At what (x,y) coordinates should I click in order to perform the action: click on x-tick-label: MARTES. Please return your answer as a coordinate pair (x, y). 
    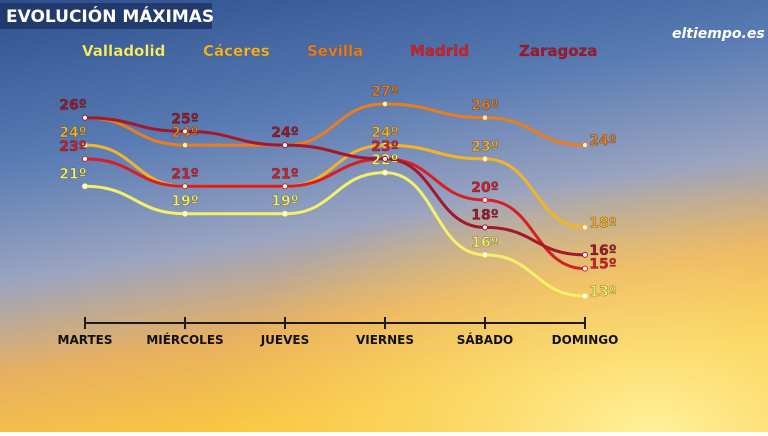
    Looking at the image, I should click on (85, 340).